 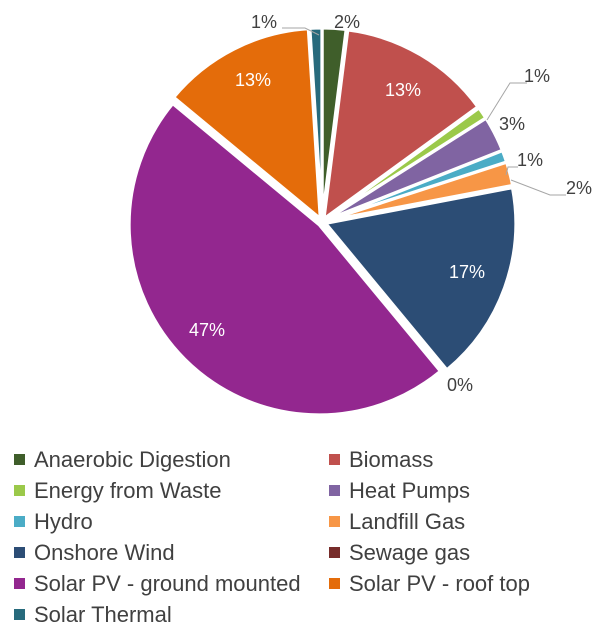 I want to click on data-label-heat-pumps: 3%, so click(x=512, y=124).